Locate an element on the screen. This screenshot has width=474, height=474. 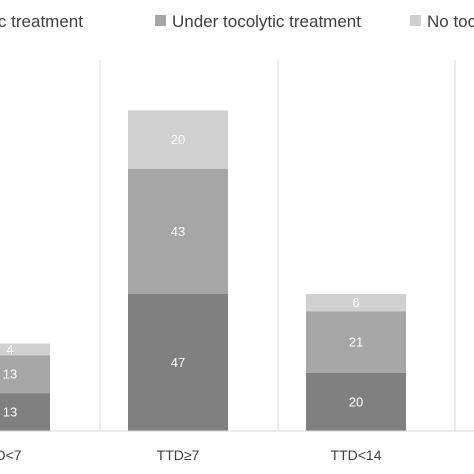
data-label: 6 is located at coordinates (355, 302).